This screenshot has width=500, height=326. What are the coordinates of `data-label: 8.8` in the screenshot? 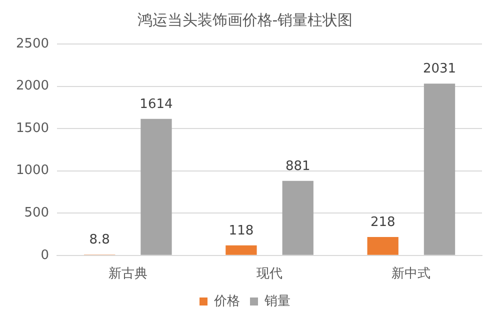 It's located at (99, 240).